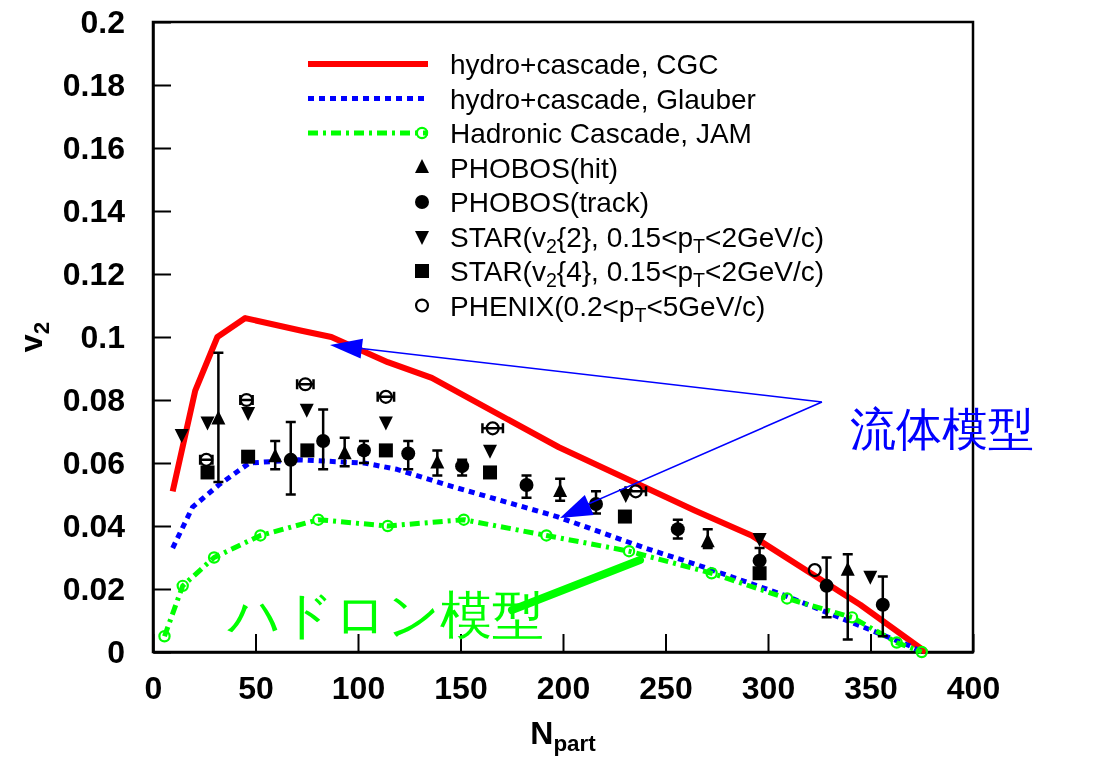 The width and height of the screenshot is (1102, 757). What do you see at coordinates (563, 735) in the screenshot?
I see `x-axis-title: N$_{part}$` at bounding box center [563, 735].